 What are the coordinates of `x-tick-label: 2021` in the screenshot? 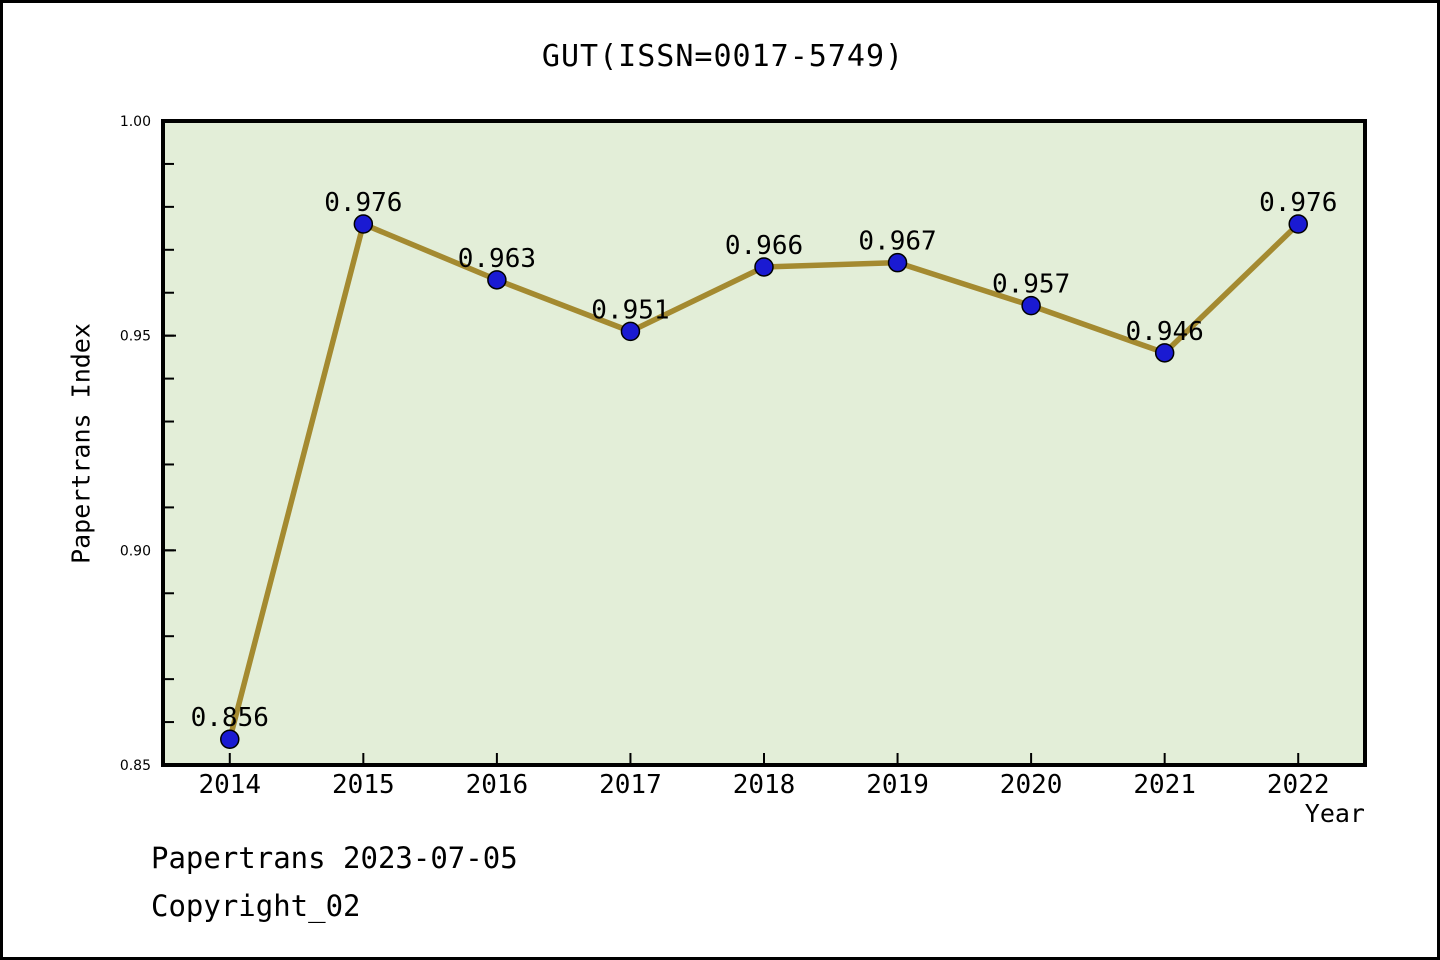 It's located at (1164, 785).